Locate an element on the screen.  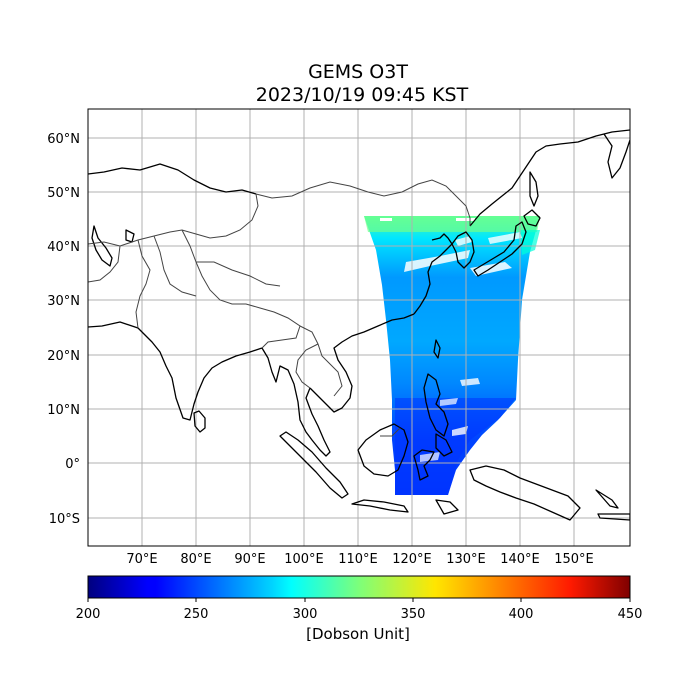
lat-label: 60°N is located at coordinates (63, 139).